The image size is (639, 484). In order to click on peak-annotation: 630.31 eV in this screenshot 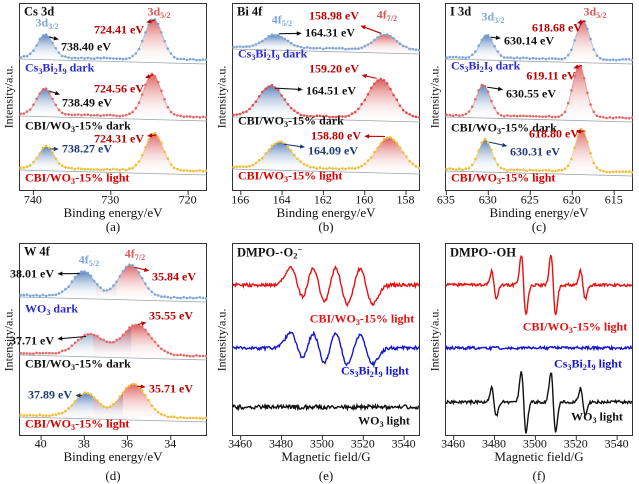, I will do `click(535, 151)`.